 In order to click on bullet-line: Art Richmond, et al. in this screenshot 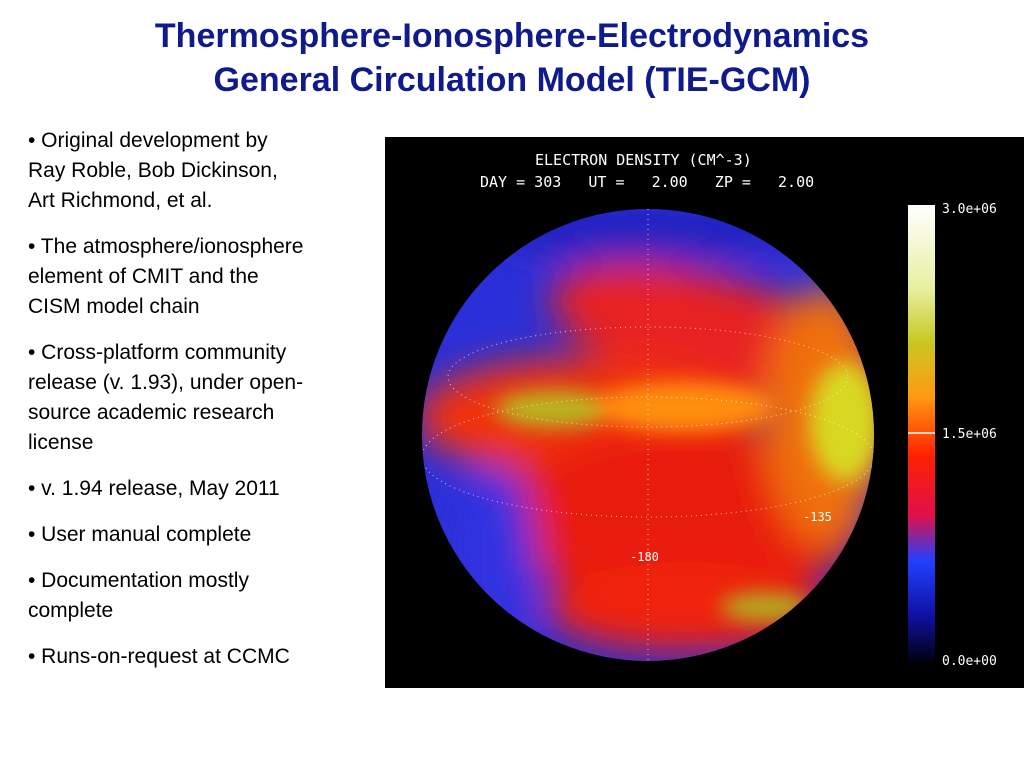, I will do `click(120, 200)`.